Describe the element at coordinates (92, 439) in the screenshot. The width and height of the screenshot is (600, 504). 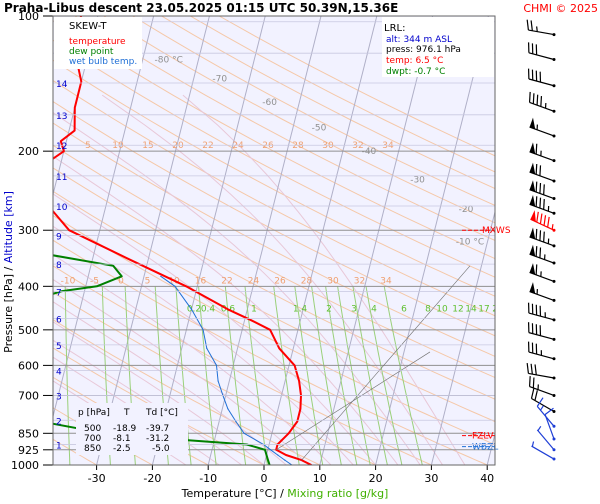
I see `table-cell-p-700: 700` at that location.